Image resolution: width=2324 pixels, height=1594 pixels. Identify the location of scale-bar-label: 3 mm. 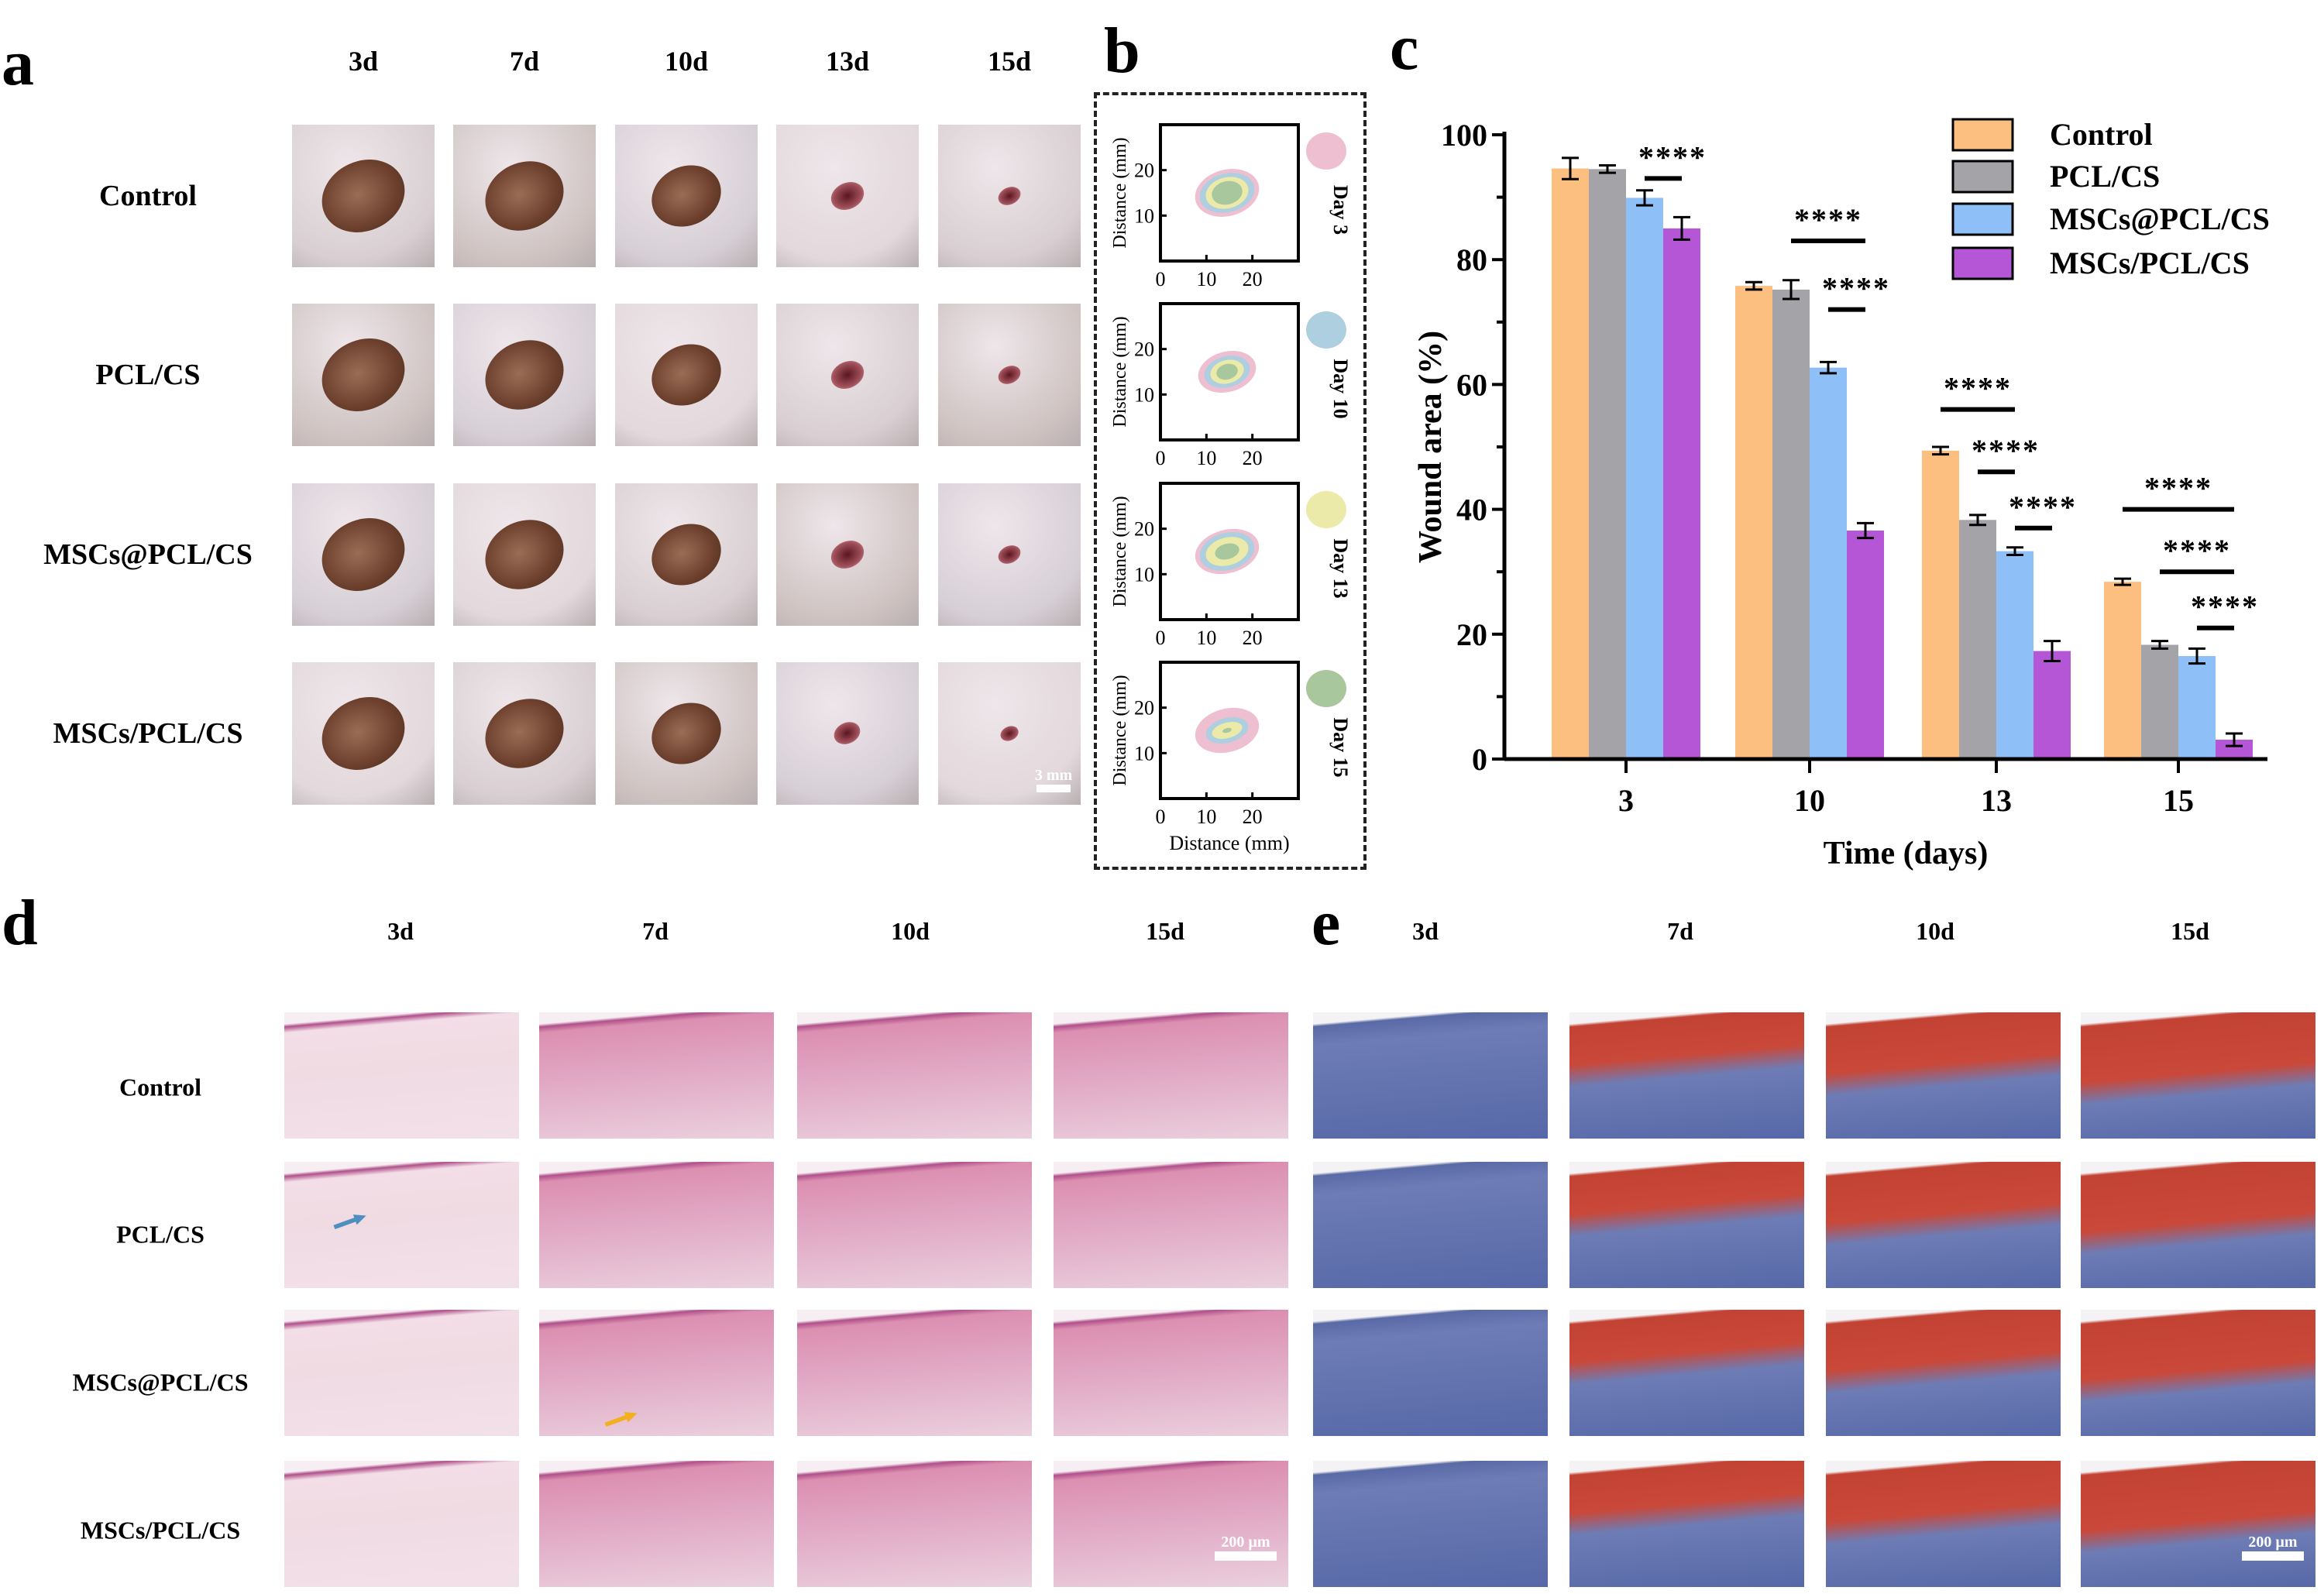
(1053, 775).